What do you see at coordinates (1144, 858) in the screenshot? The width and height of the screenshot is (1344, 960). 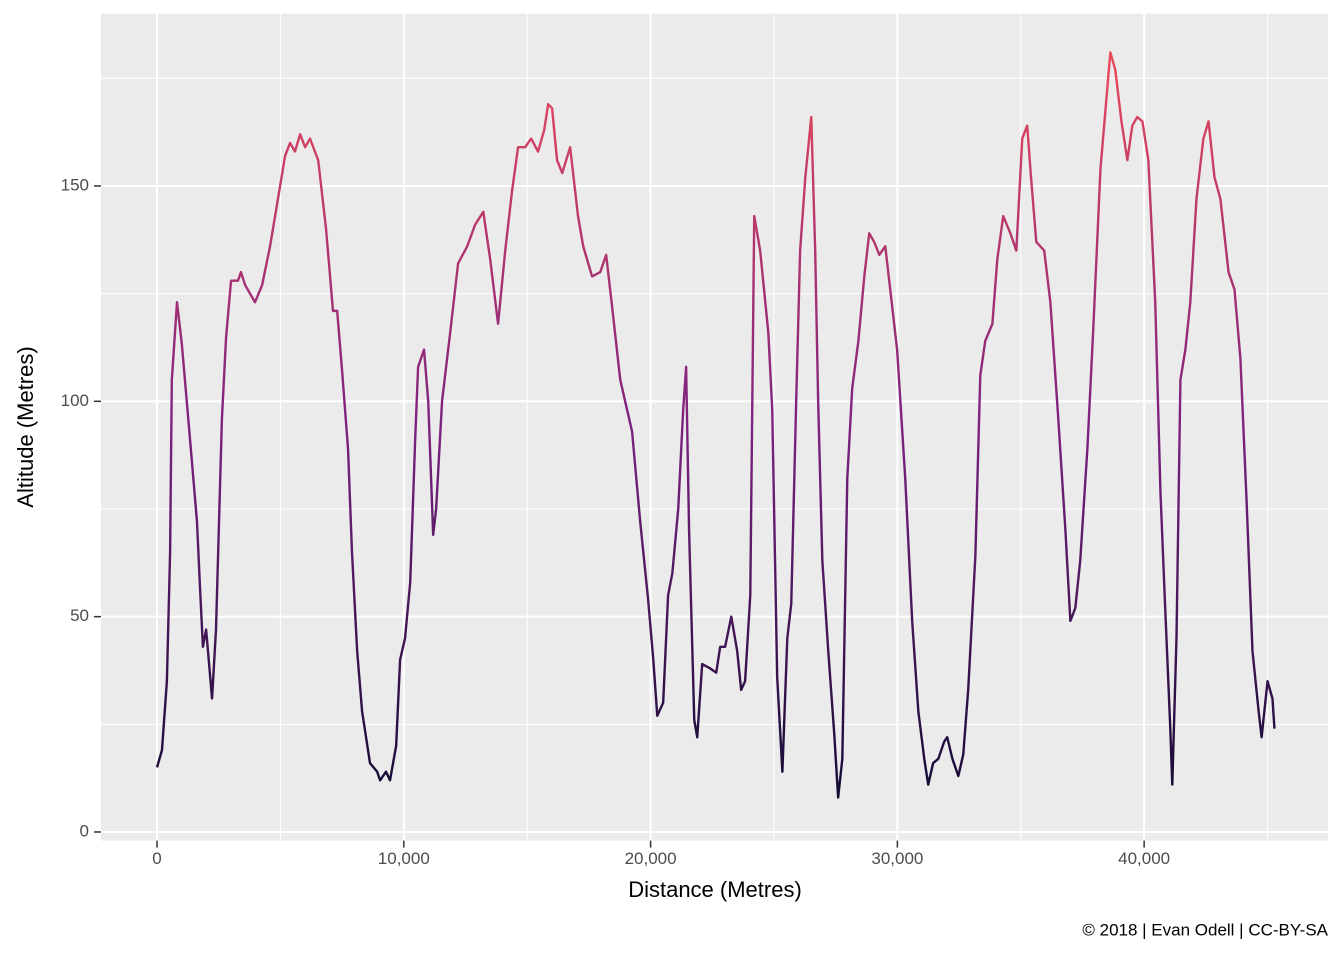 I see `x-tick-label: 40,000` at bounding box center [1144, 858].